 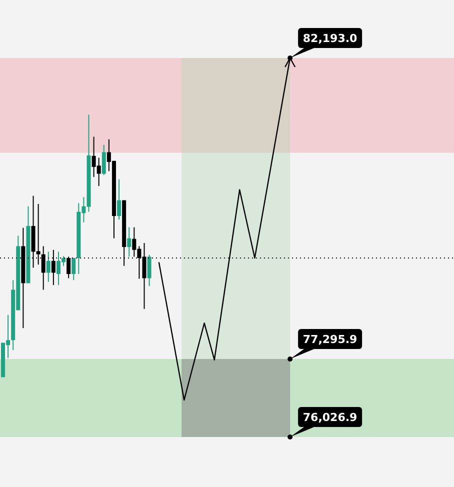 What do you see at coordinates (330, 38) in the screenshot?
I see `annotation: 82,193.0` at bounding box center [330, 38].